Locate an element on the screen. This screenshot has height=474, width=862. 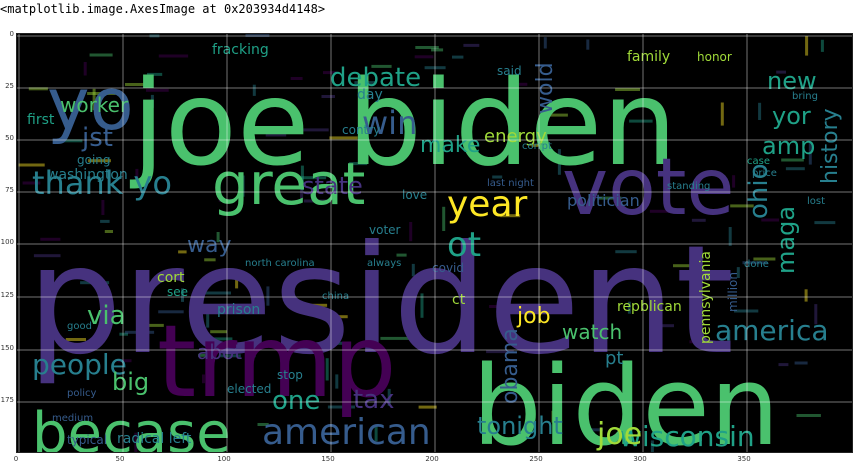
word-bring: bring is located at coordinates (805, 96).